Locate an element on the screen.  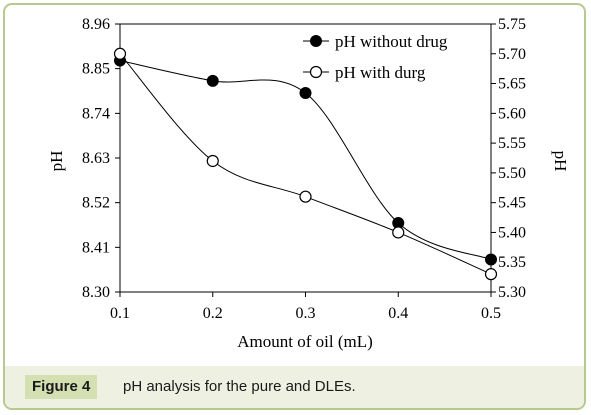
y-right-tick-label: 5.30 is located at coordinates (512, 292).